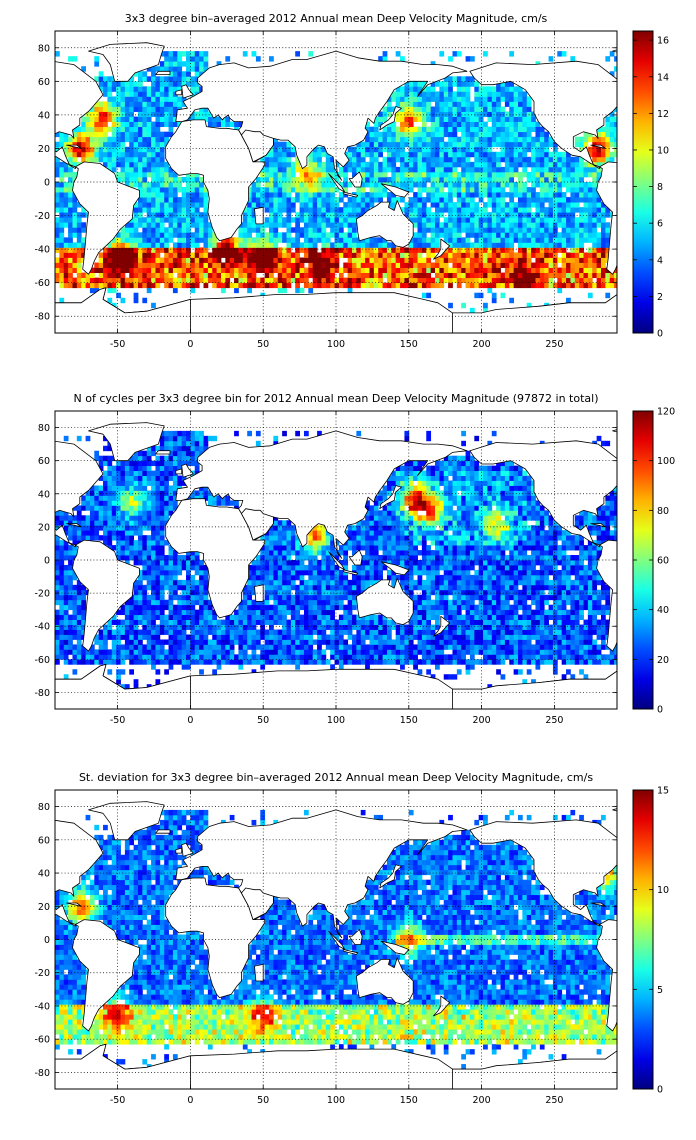 Image resolution: width=696 pixels, height=1140 pixels. What do you see at coordinates (441, 249) in the screenshot?
I see `coastline` at bounding box center [441, 249].